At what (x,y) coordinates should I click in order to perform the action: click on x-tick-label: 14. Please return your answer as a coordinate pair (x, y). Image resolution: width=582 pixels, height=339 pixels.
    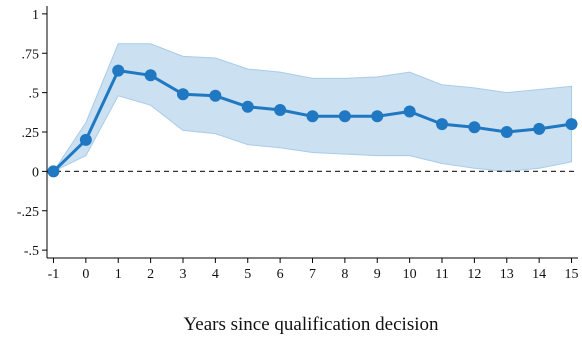
    Looking at the image, I should click on (539, 274).